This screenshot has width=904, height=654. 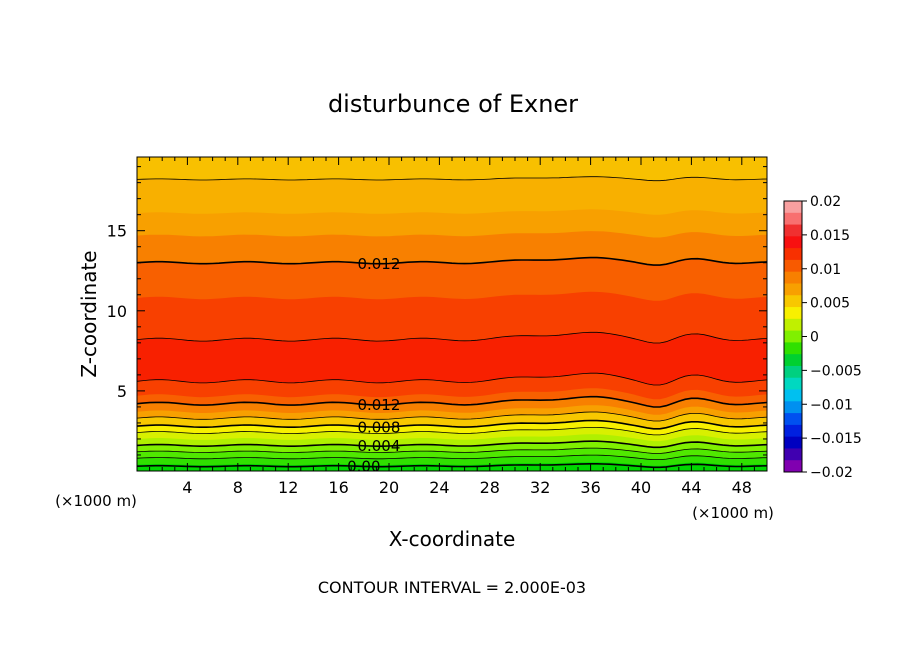 What do you see at coordinates (836, 439) in the screenshot?
I see `colorbar-tick-label: −0.015` at bounding box center [836, 439].